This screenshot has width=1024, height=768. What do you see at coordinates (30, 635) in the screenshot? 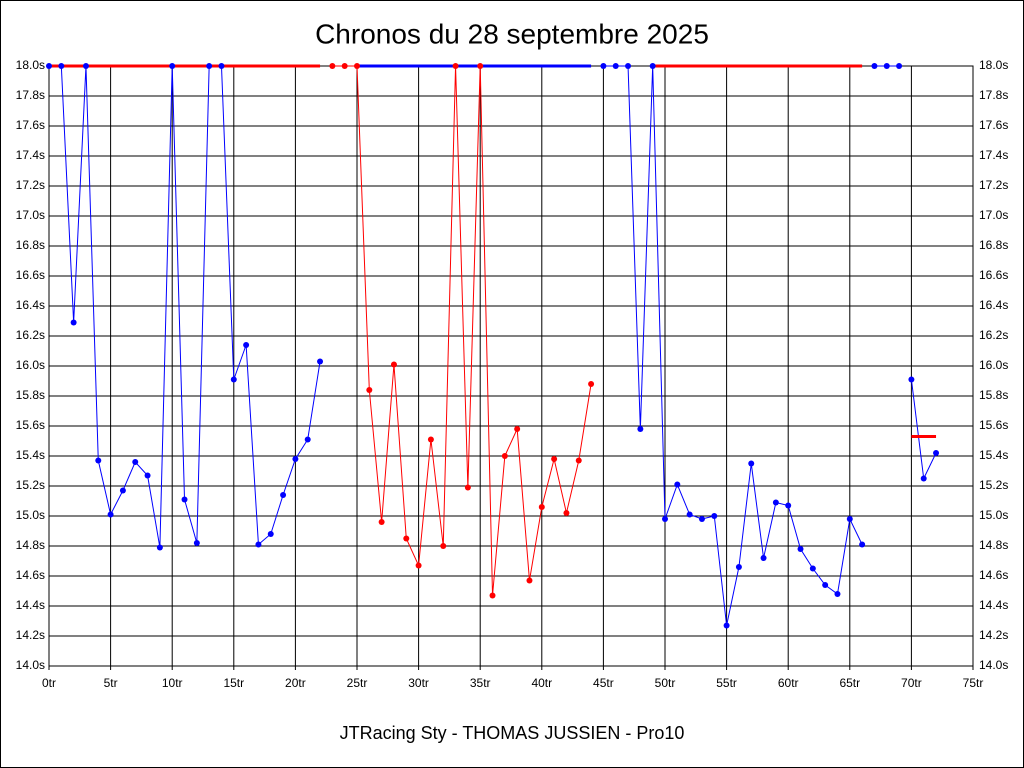
I see `y-tick-label: 14.2s` at bounding box center [30, 635].